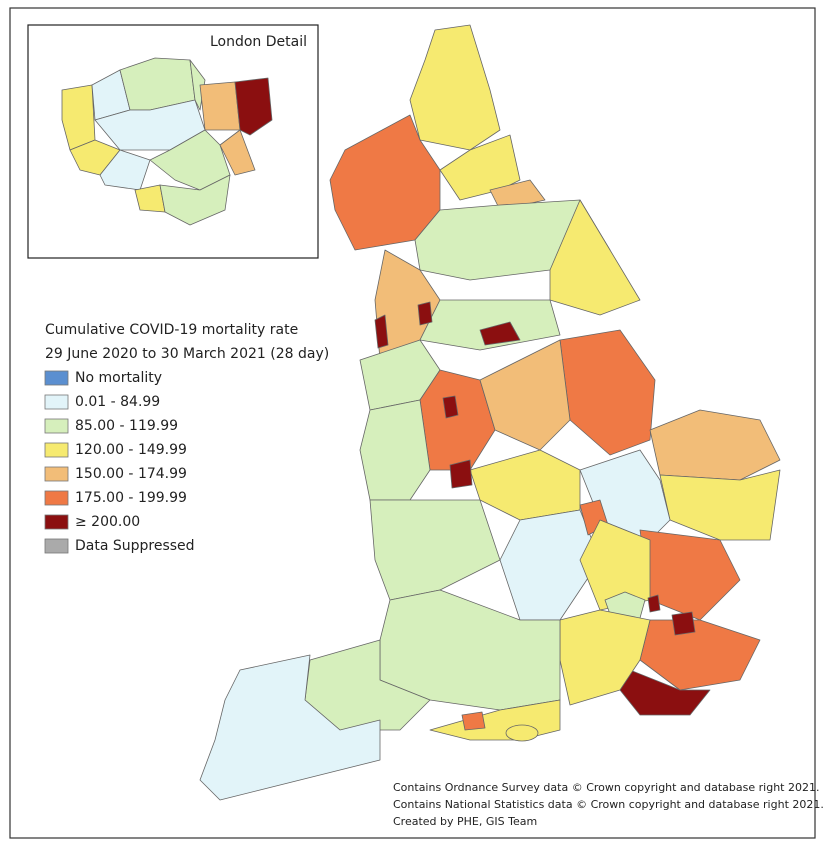 Image resolution: width=824 pixels, height=850 pixels. What do you see at coordinates (118, 378) in the screenshot?
I see `legend-label: No mortality` at bounding box center [118, 378].